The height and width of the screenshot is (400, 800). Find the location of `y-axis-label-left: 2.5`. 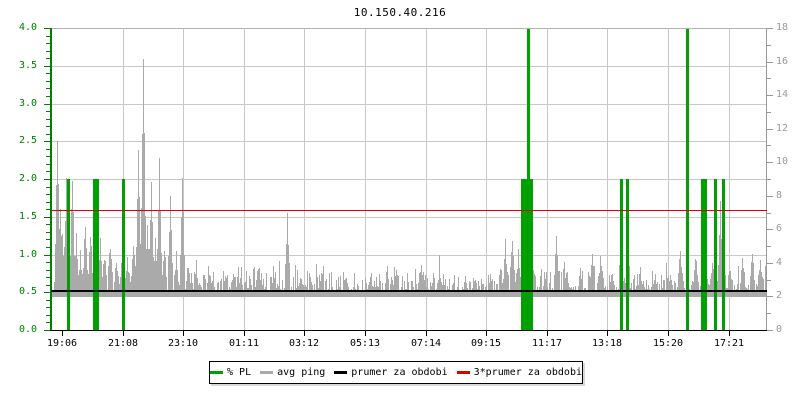

y-axis-label-left: 2.5 is located at coordinates (27, 140).